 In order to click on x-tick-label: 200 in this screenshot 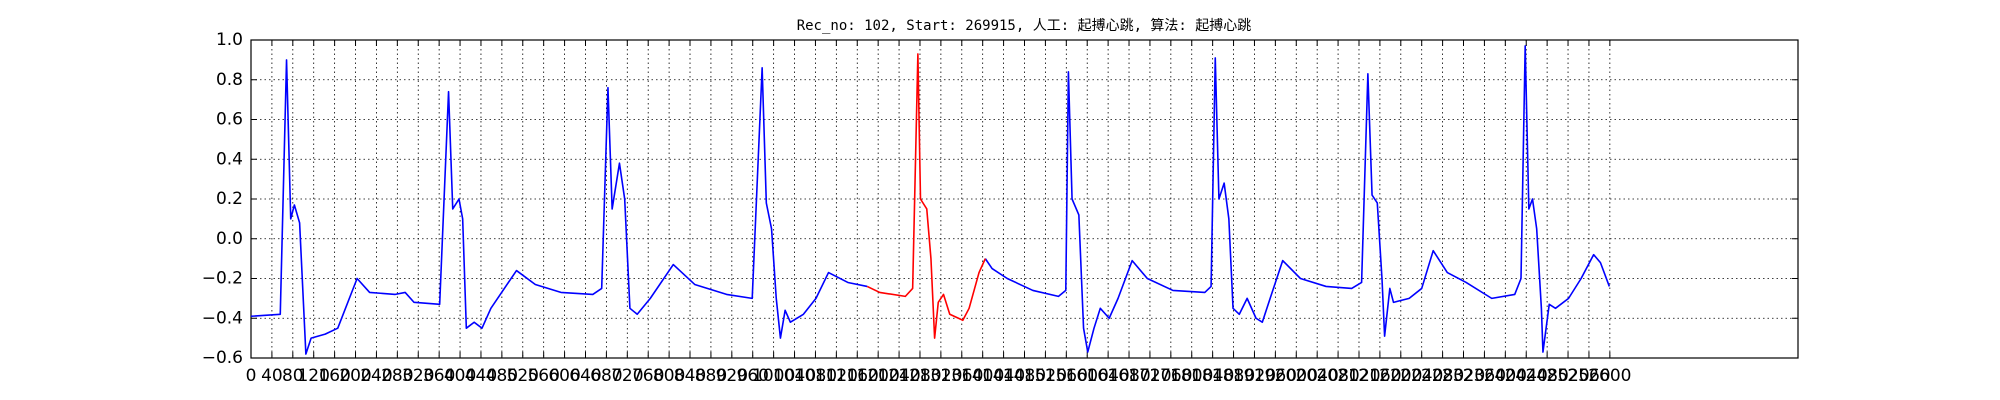, I will do `click(355, 376)`.